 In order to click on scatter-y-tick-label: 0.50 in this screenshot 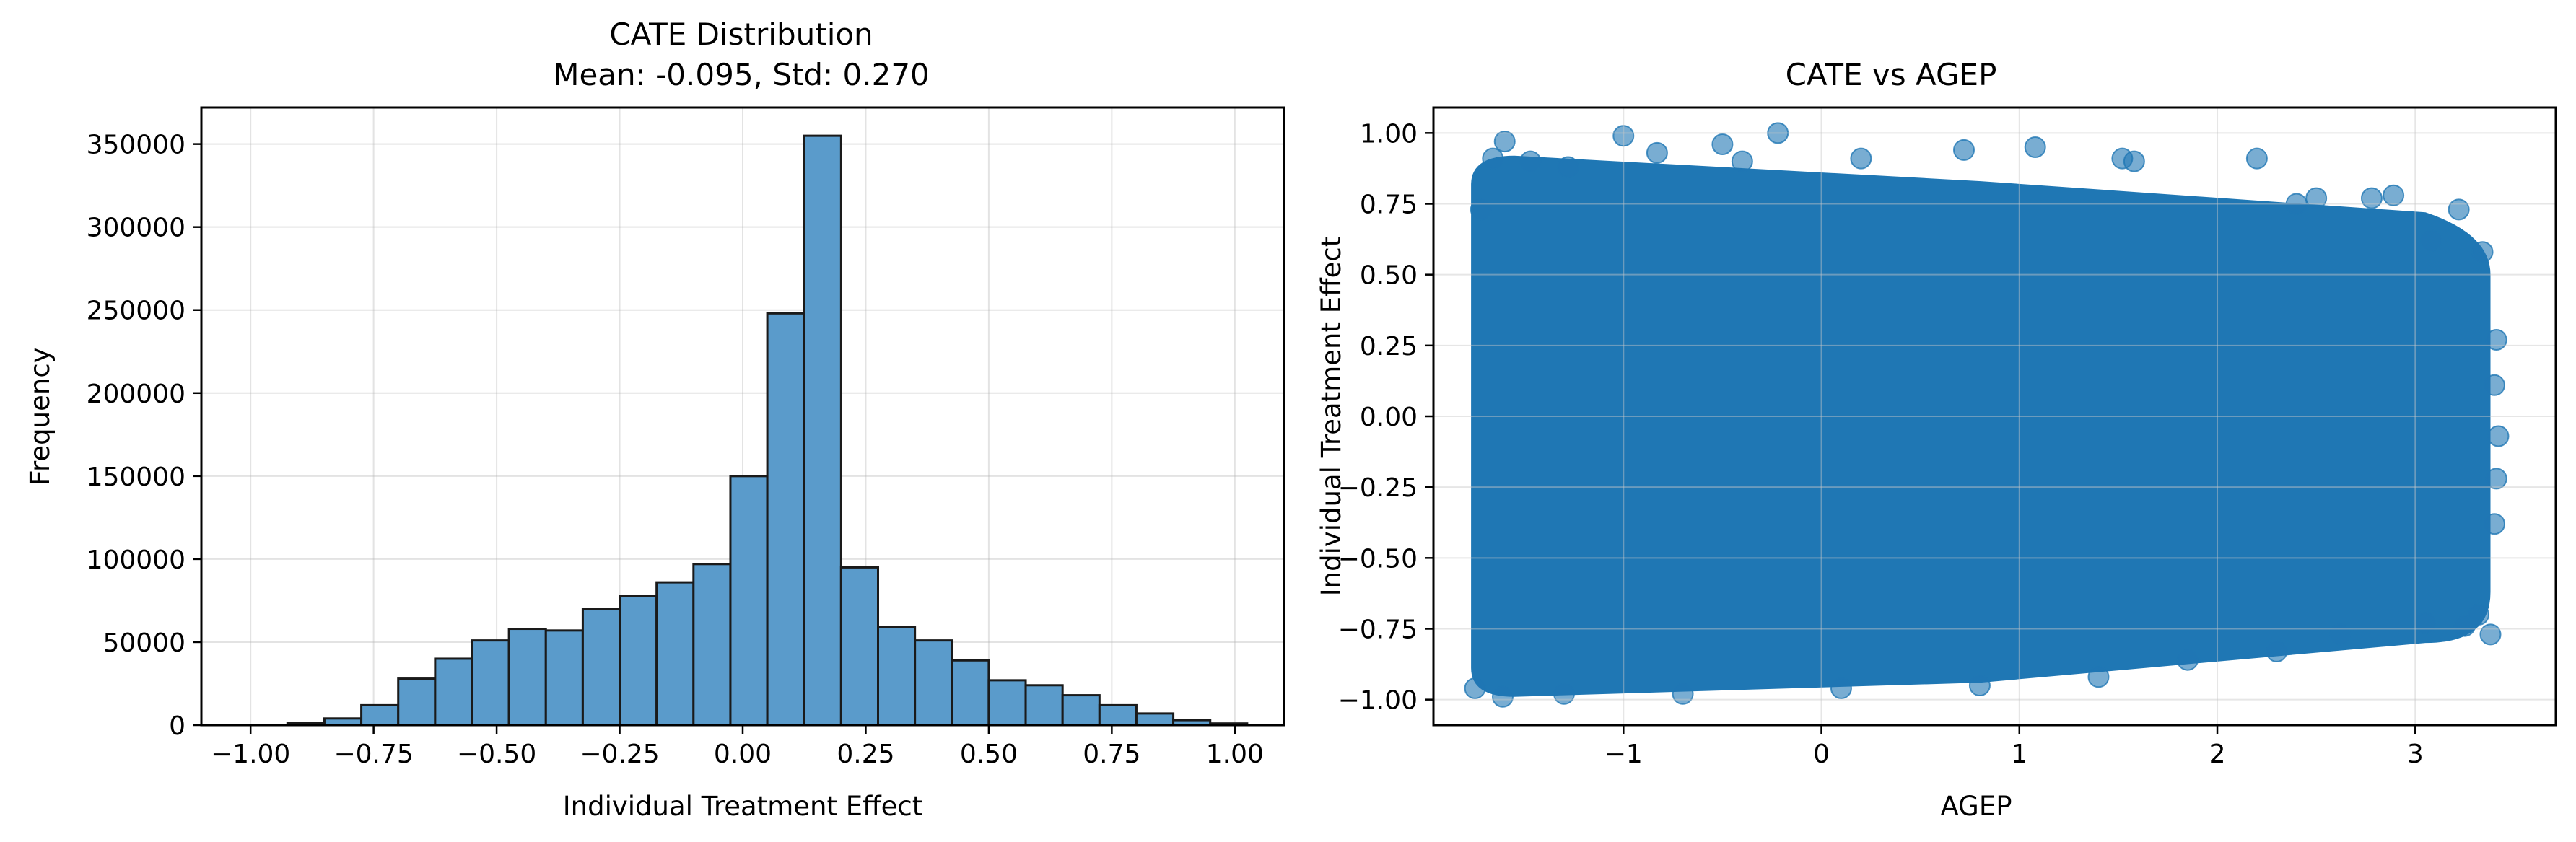, I will do `click(1389, 276)`.